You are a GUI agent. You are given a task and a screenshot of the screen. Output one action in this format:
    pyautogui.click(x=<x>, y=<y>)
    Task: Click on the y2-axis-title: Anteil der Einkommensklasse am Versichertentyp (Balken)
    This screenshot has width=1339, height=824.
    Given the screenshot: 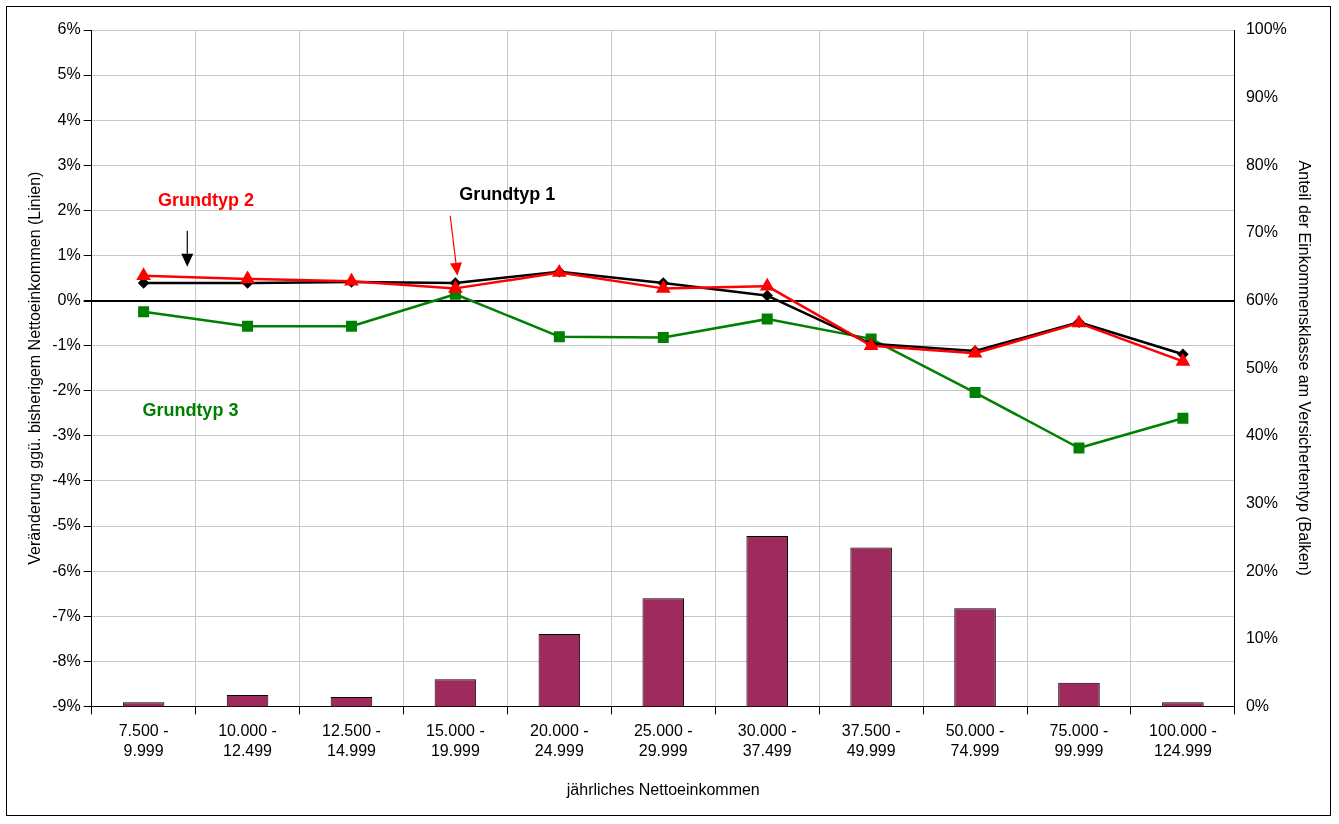 What is the action you would take?
    pyautogui.click(x=1304, y=368)
    